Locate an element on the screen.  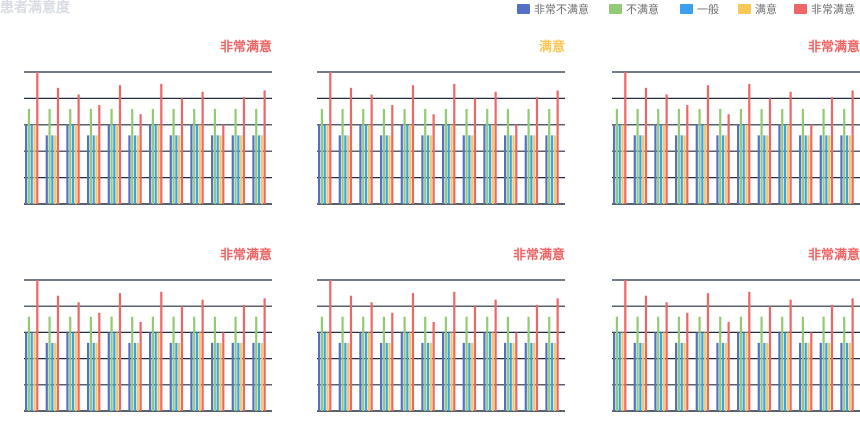
legend-item: 满意 is located at coordinates (757, 9).